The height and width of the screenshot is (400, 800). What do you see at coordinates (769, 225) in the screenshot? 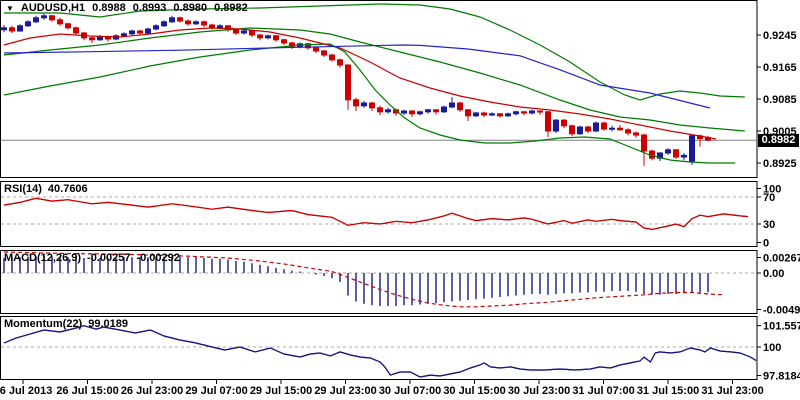
I see `rsi-axis-label: 30` at bounding box center [769, 225].